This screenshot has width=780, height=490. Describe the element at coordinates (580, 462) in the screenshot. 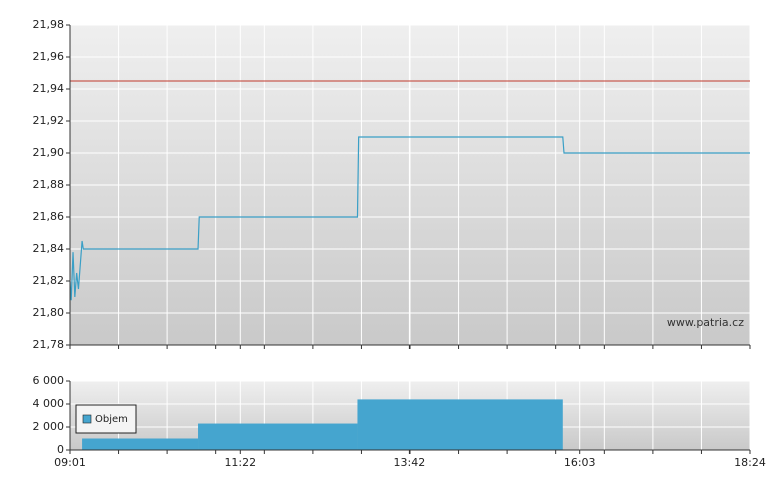

I see `x-tick-label: 16:03` at that location.